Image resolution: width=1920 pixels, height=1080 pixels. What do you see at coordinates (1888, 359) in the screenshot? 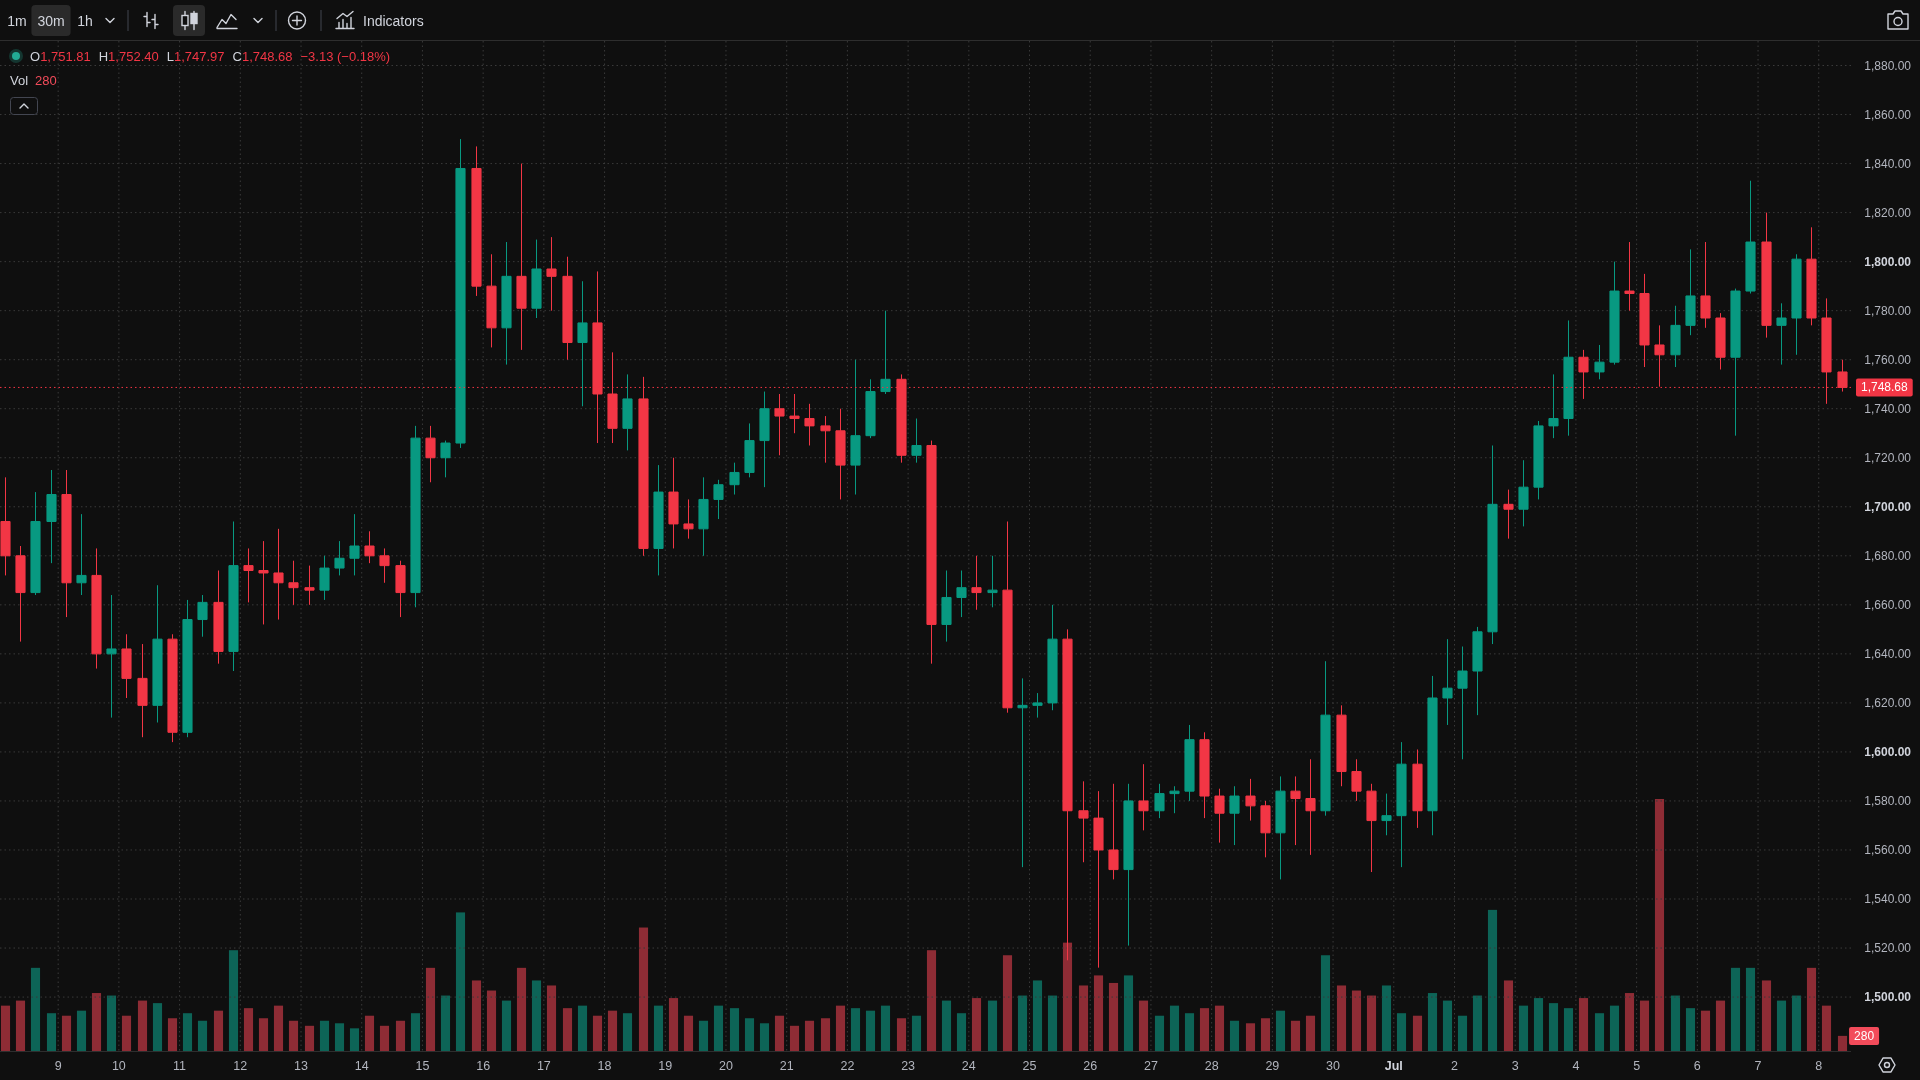
I see `y-tick-label: 1,760.00` at bounding box center [1888, 359].